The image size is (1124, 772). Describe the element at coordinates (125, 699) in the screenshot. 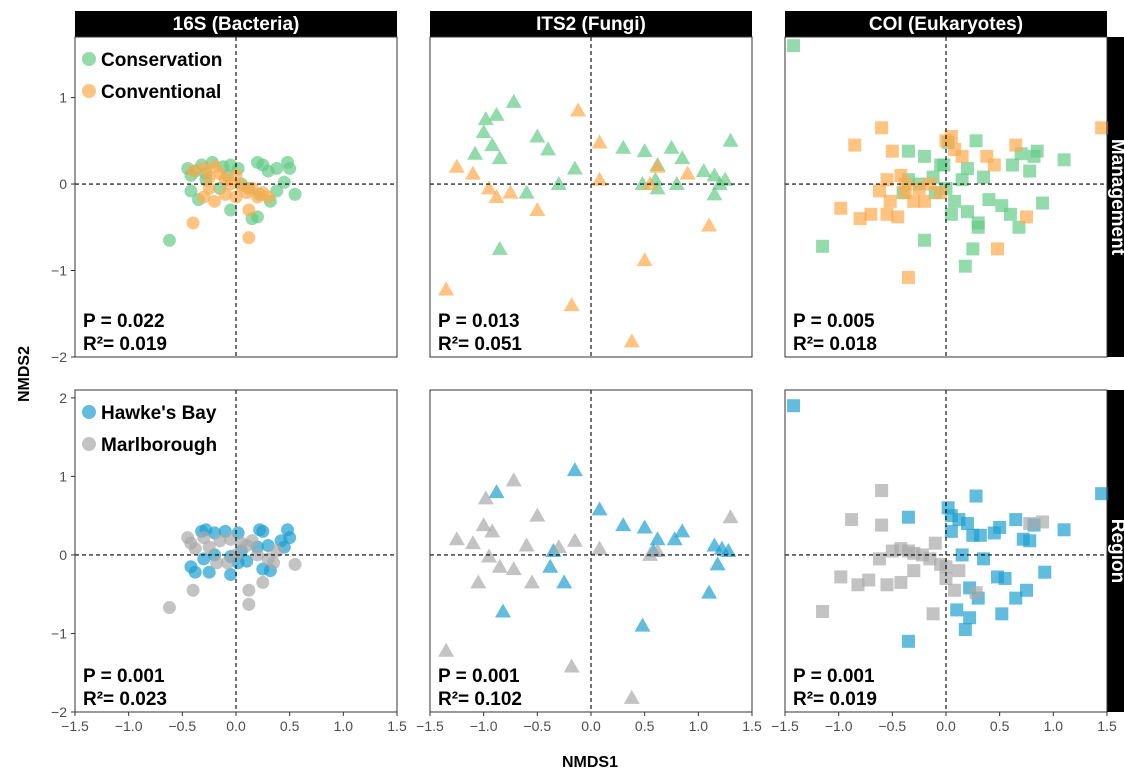

I see `r-squared-label: R²= 0.023` at that location.